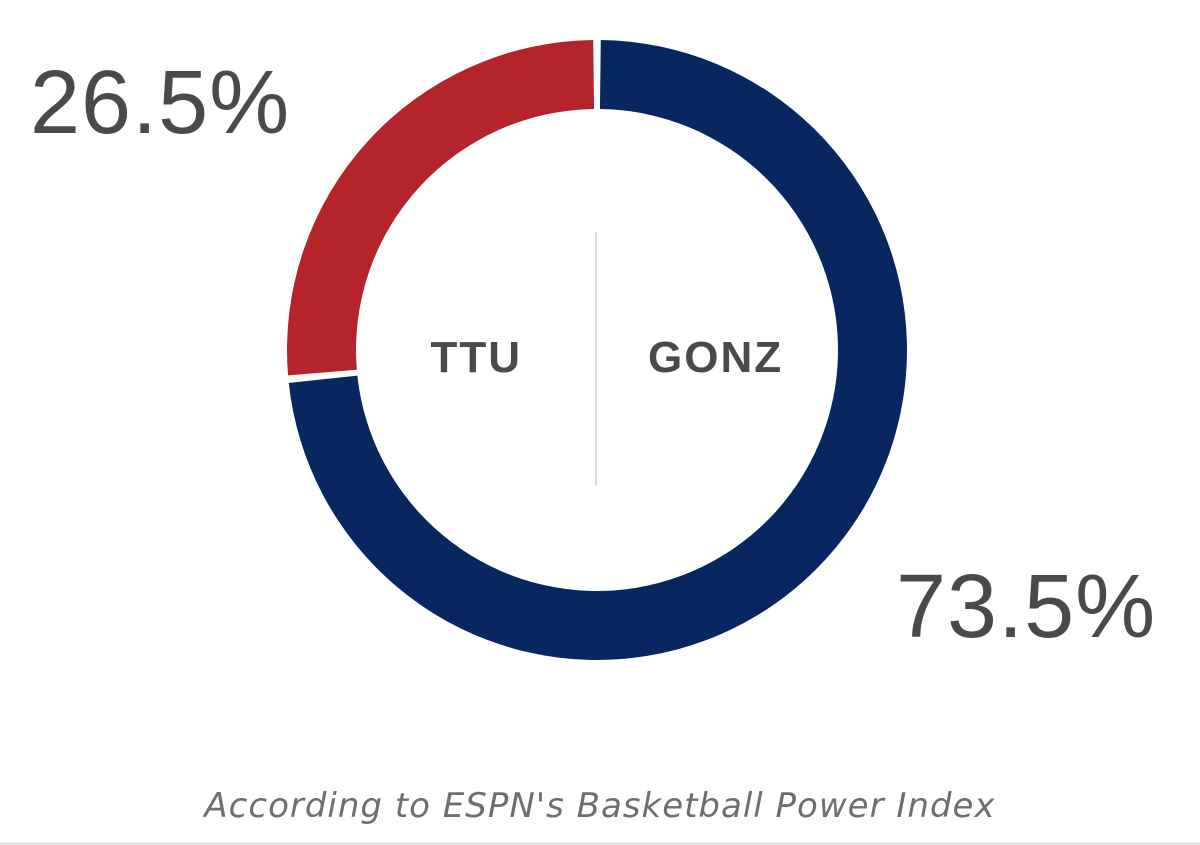 The width and height of the screenshot is (1200, 845). I want to click on away-team-segment, so click(441, 208).